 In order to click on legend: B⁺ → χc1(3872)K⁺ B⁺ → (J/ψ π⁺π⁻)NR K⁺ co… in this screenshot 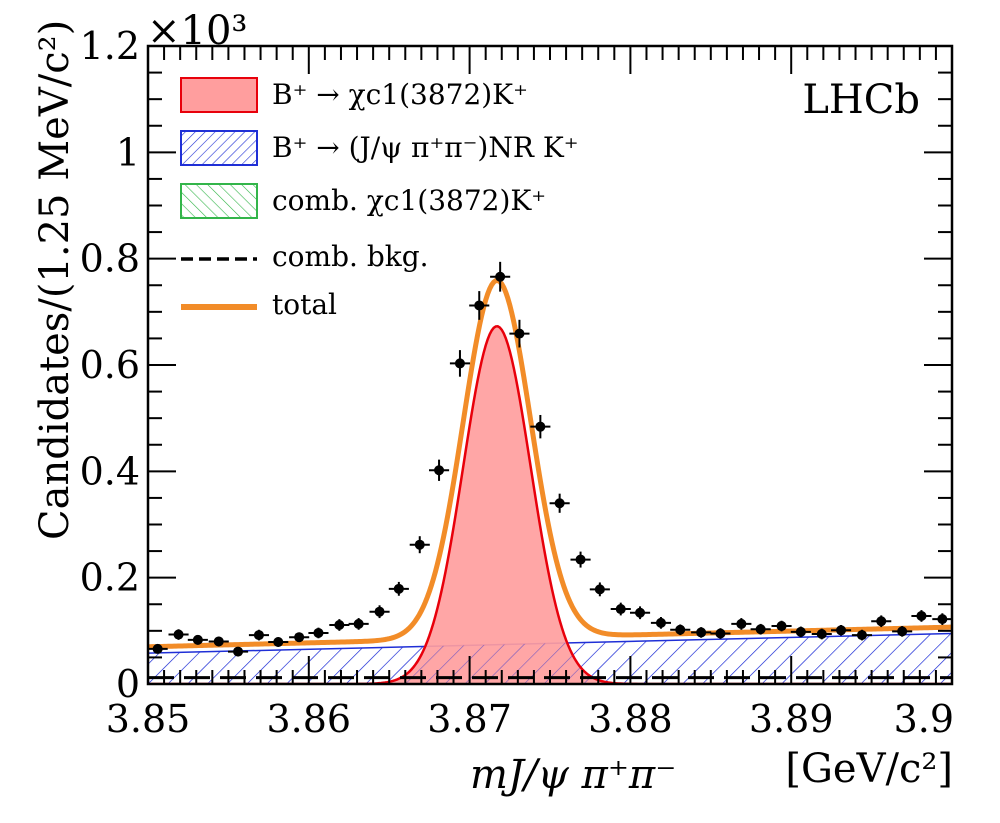, I will do `click(379, 199)`.